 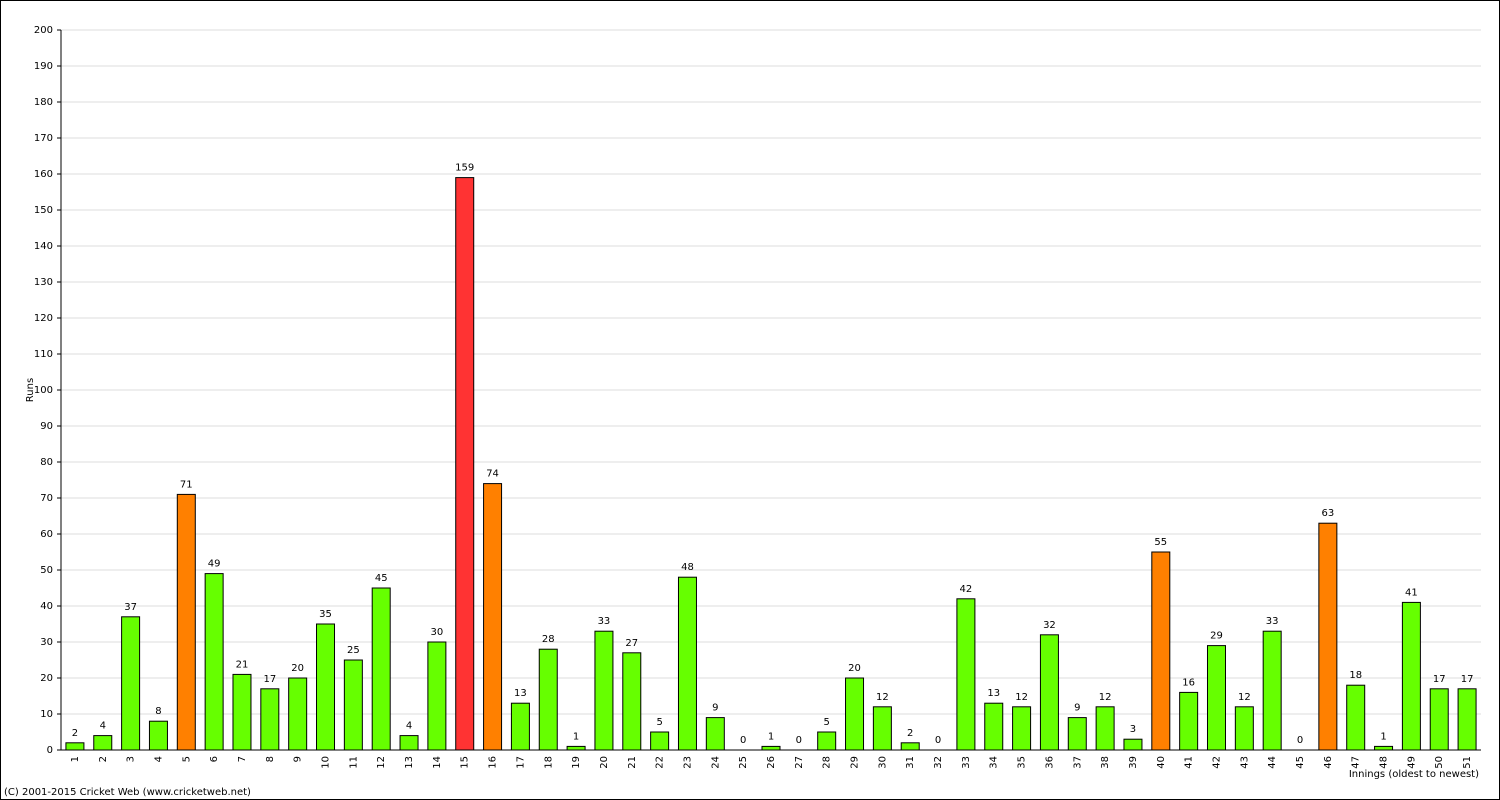 I want to click on value-label: 2, so click(x=75, y=733).